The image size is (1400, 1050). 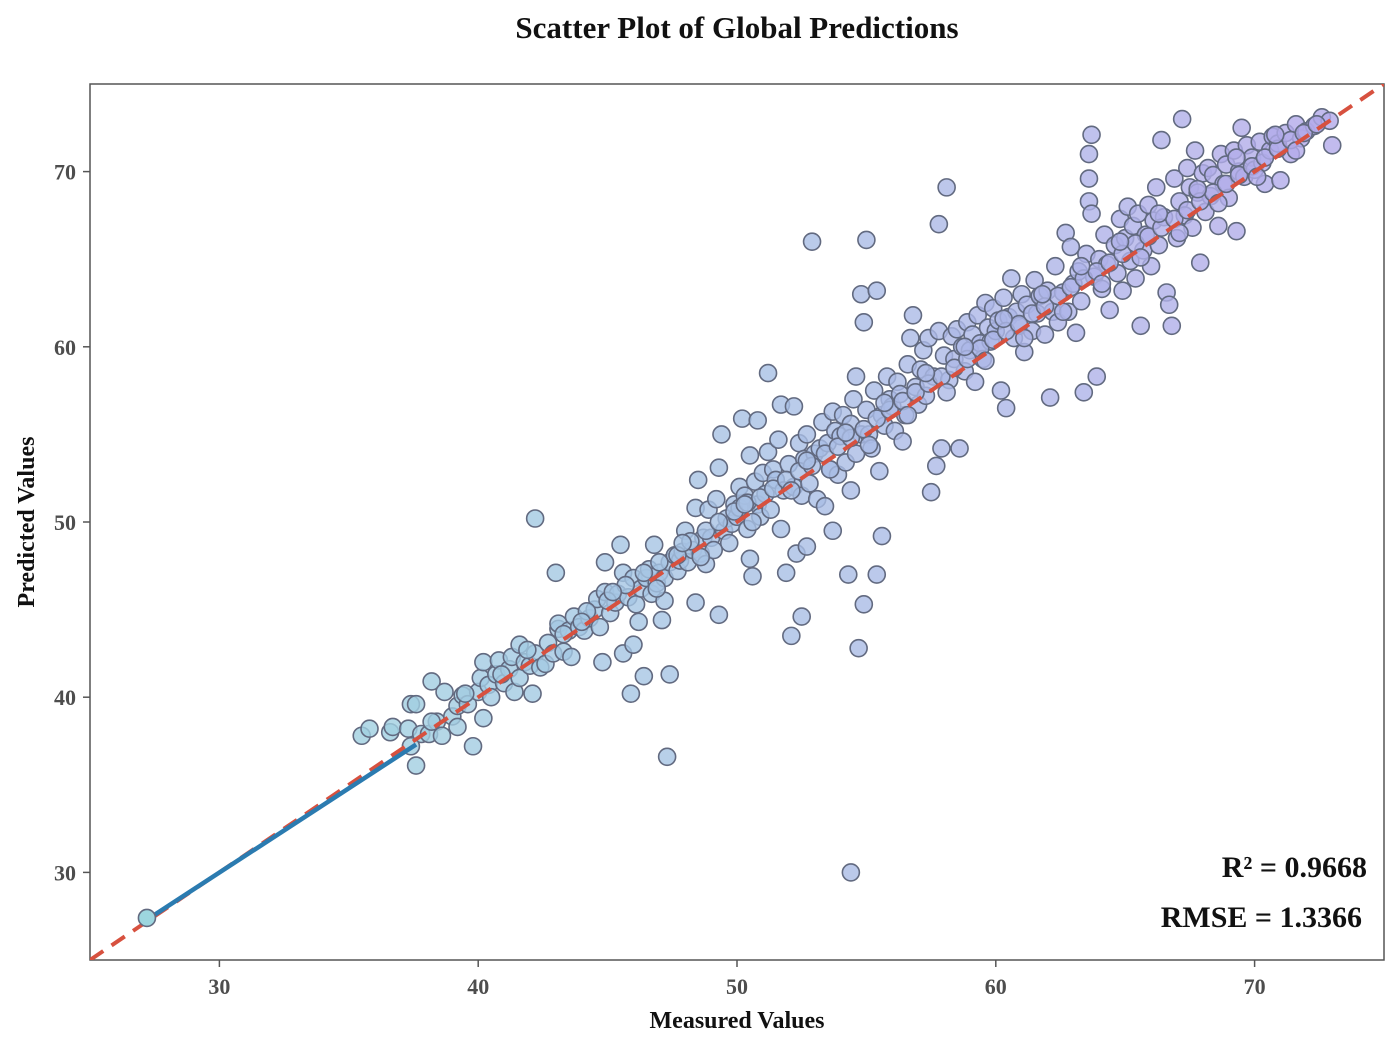 What do you see at coordinates (219, 986) in the screenshot?
I see `x-tick-label: 30` at bounding box center [219, 986].